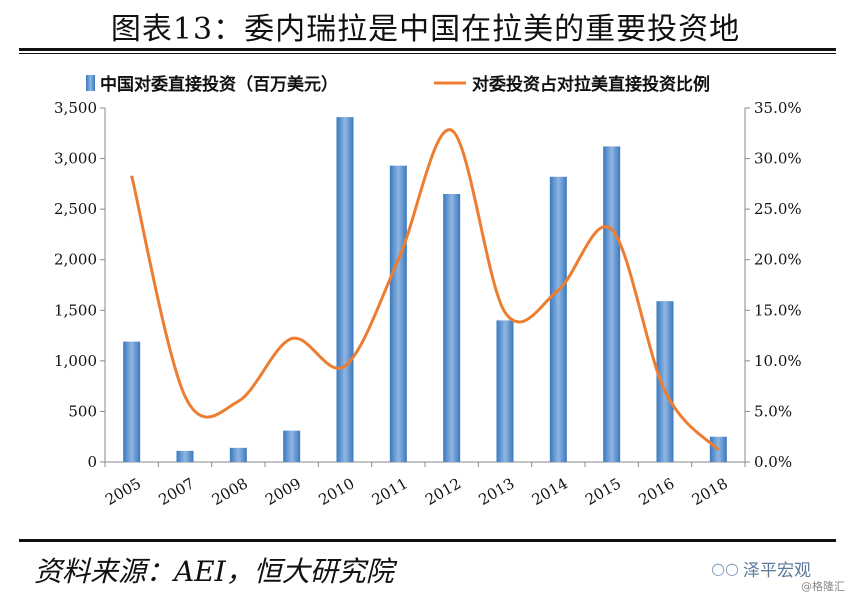 This screenshot has height=599, width=851. Describe the element at coordinates (823, 586) in the screenshot. I see `watermark-sub: @格隆汇` at that location.